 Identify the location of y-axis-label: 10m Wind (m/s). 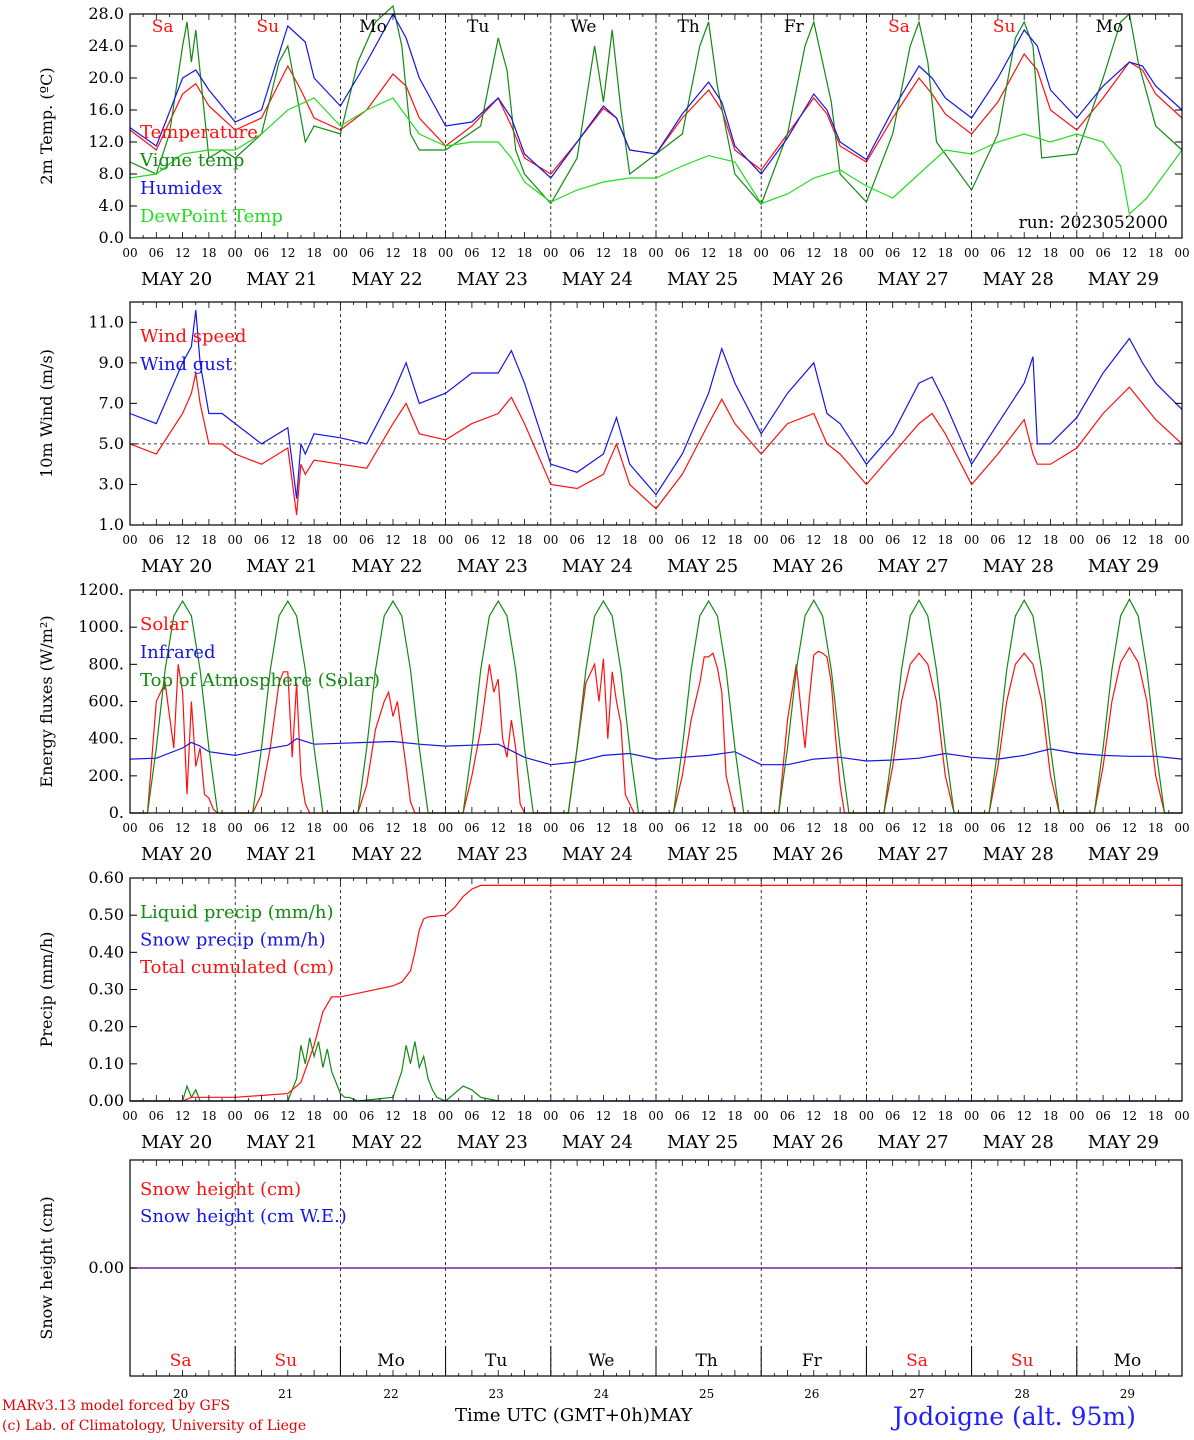
(46, 413).